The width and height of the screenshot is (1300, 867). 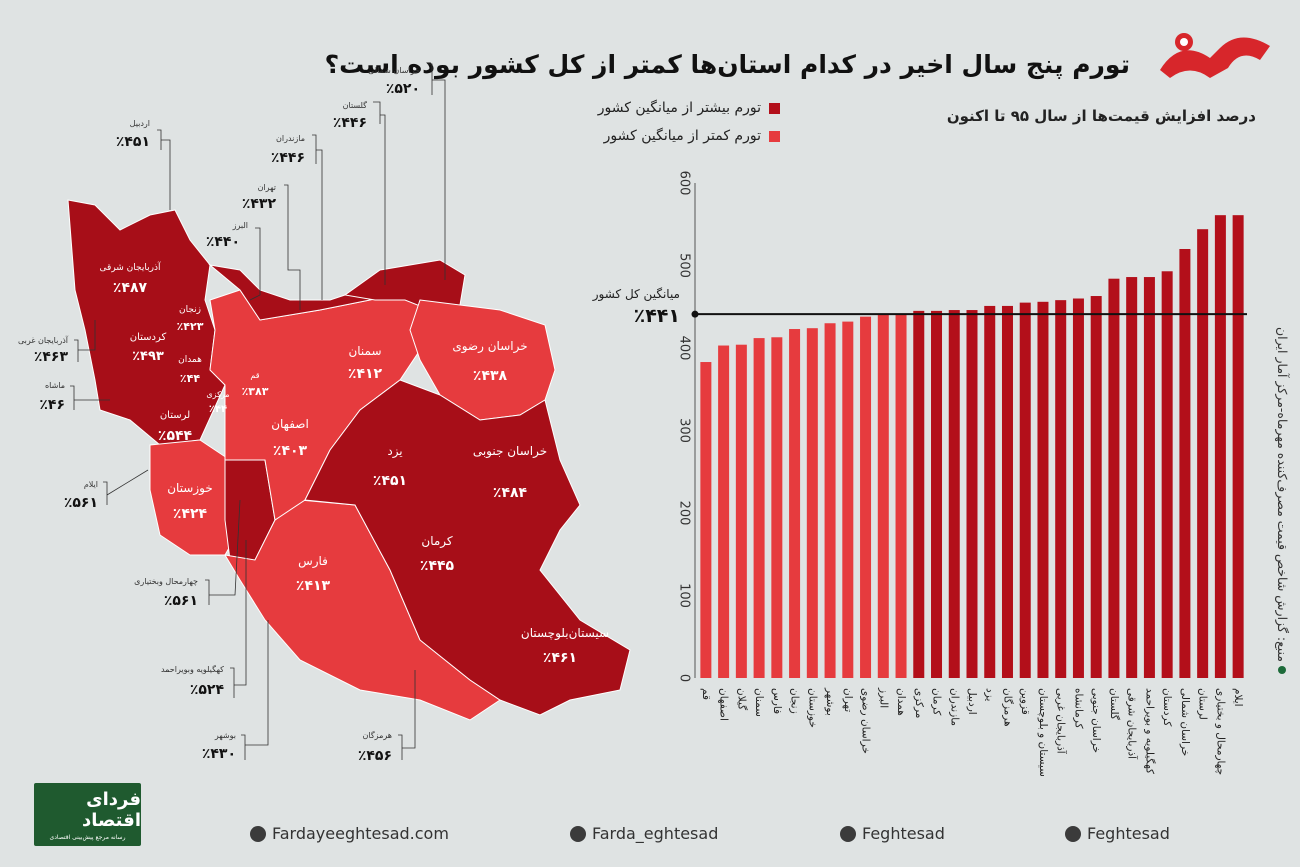 I want to click on callout-value: ٪۵۲۴, so click(x=207, y=690).